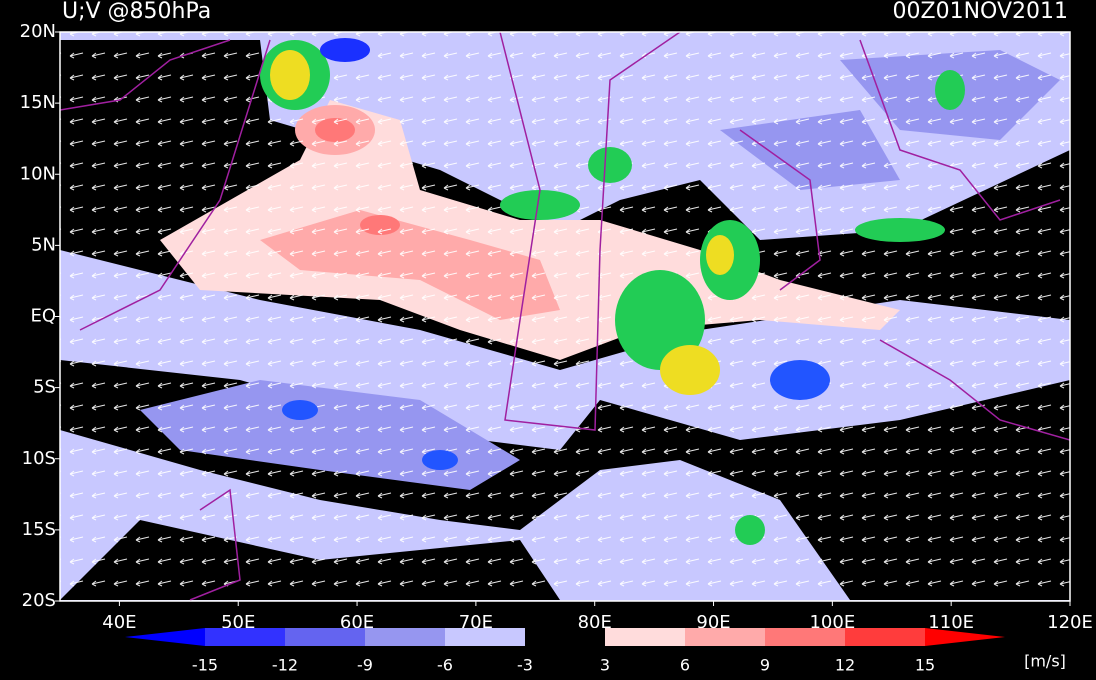  What do you see at coordinates (845, 665) in the screenshot?
I see `colorbar-label: 12` at bounding box center [845, 665].